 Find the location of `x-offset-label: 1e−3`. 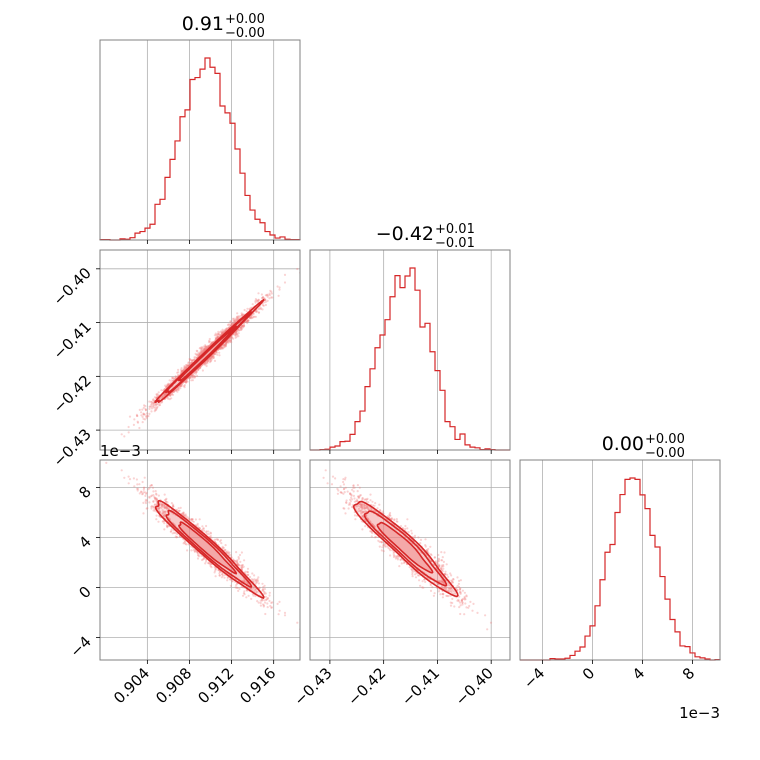

x-offset-label: 1e−3 is located at coordinates (699, 713).